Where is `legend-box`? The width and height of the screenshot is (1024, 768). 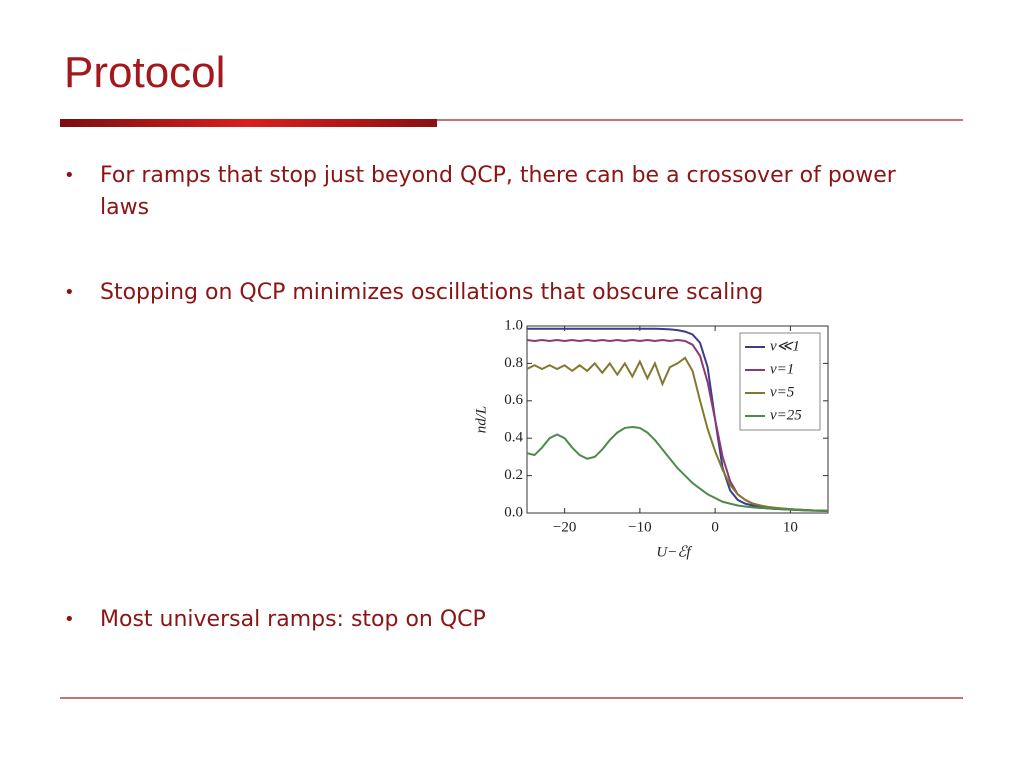 legend-box is located at coordinates (780, 381).